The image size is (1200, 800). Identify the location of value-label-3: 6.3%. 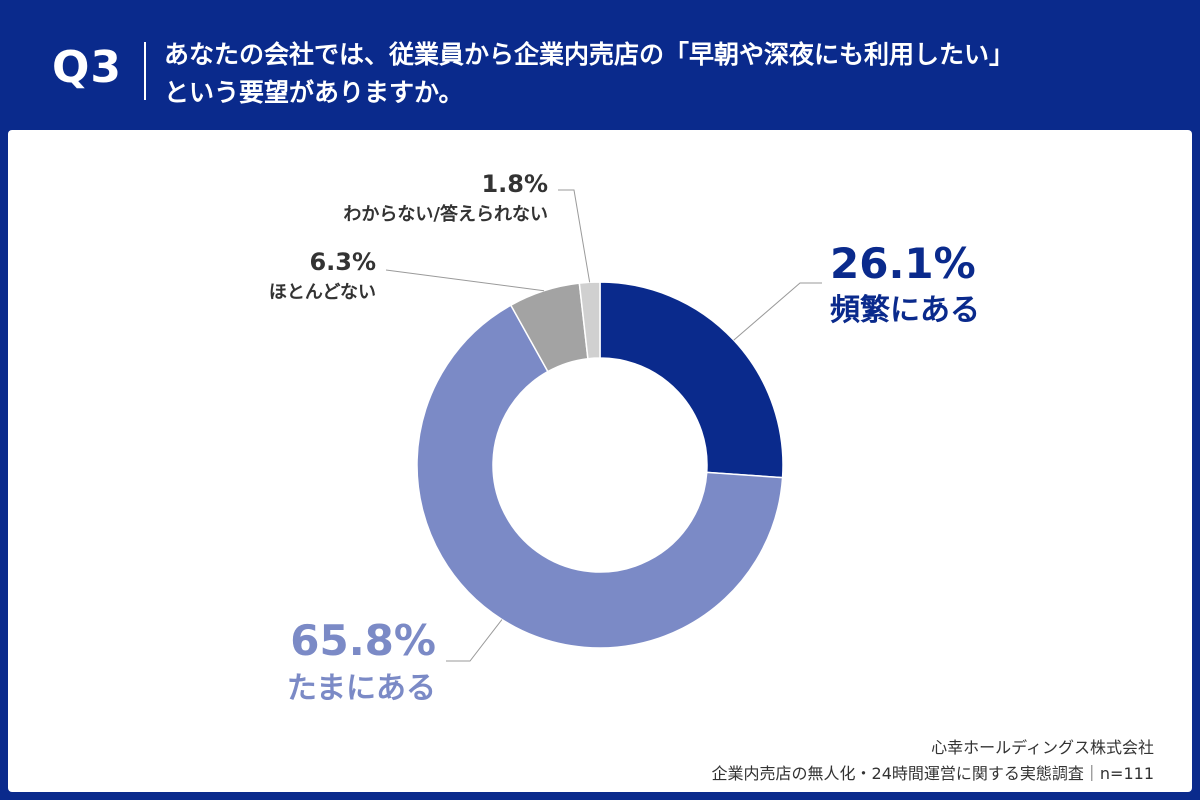
(342, 262).